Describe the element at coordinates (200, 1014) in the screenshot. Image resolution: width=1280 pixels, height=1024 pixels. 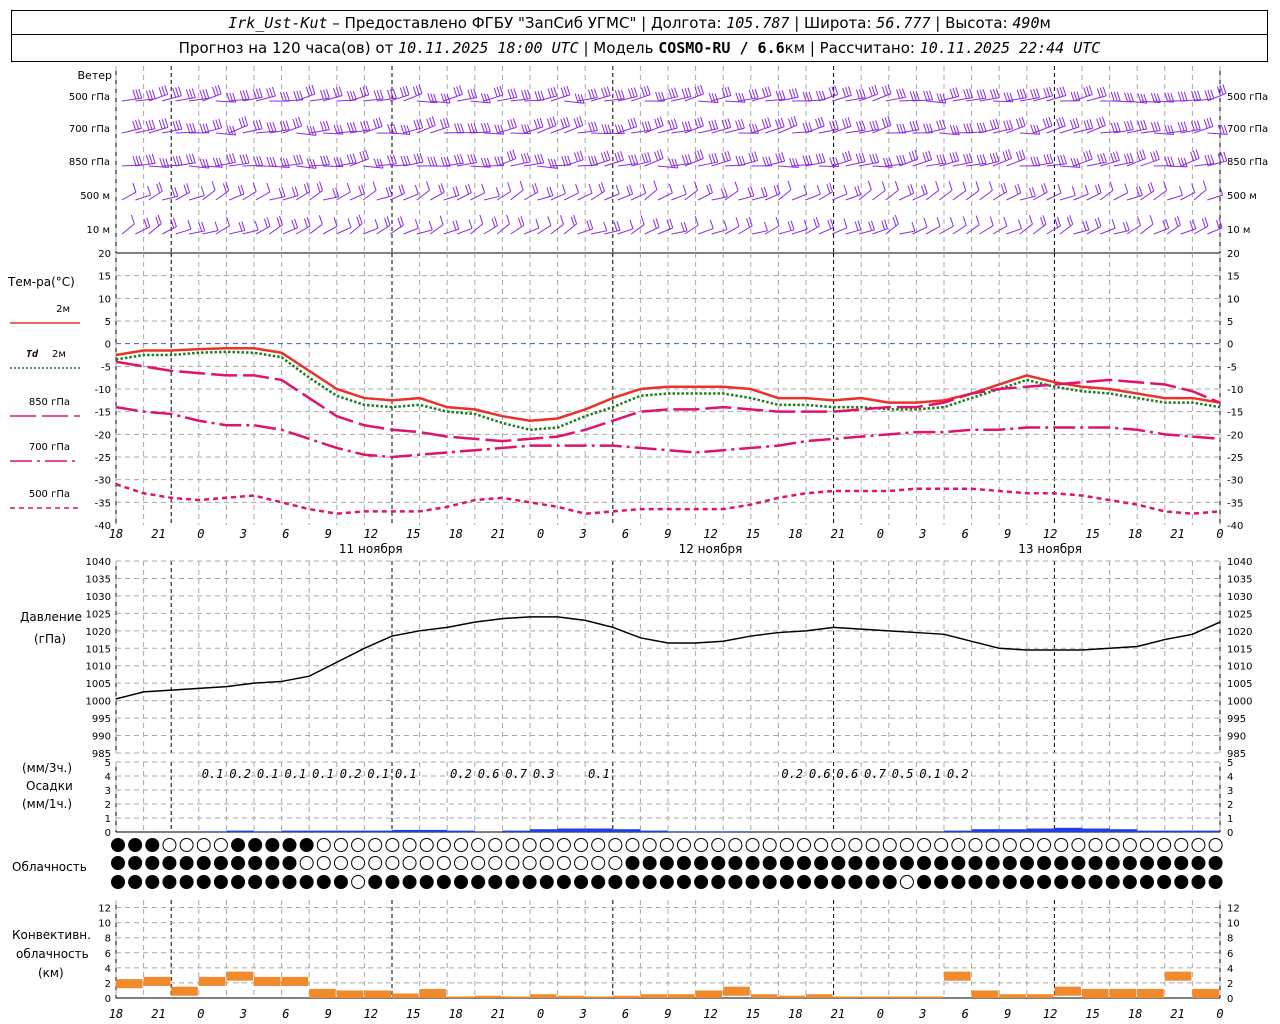
I see `hour-tick-label-bottom: 0` at that location.